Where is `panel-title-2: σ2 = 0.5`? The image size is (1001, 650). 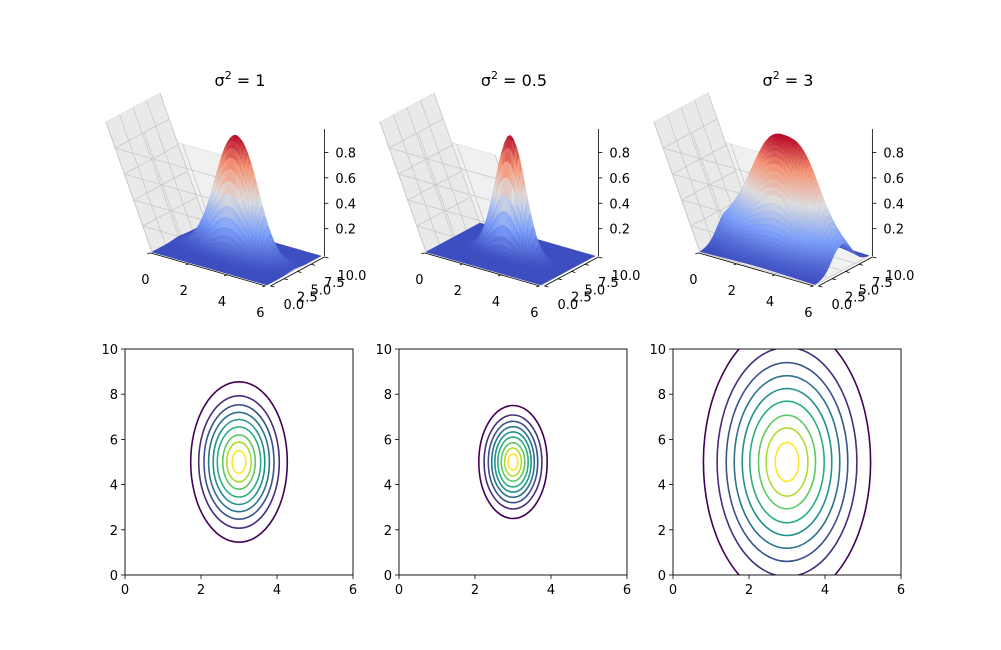 panel-title-2: σ2 = 0.5 is located at coordinates (514, 79).